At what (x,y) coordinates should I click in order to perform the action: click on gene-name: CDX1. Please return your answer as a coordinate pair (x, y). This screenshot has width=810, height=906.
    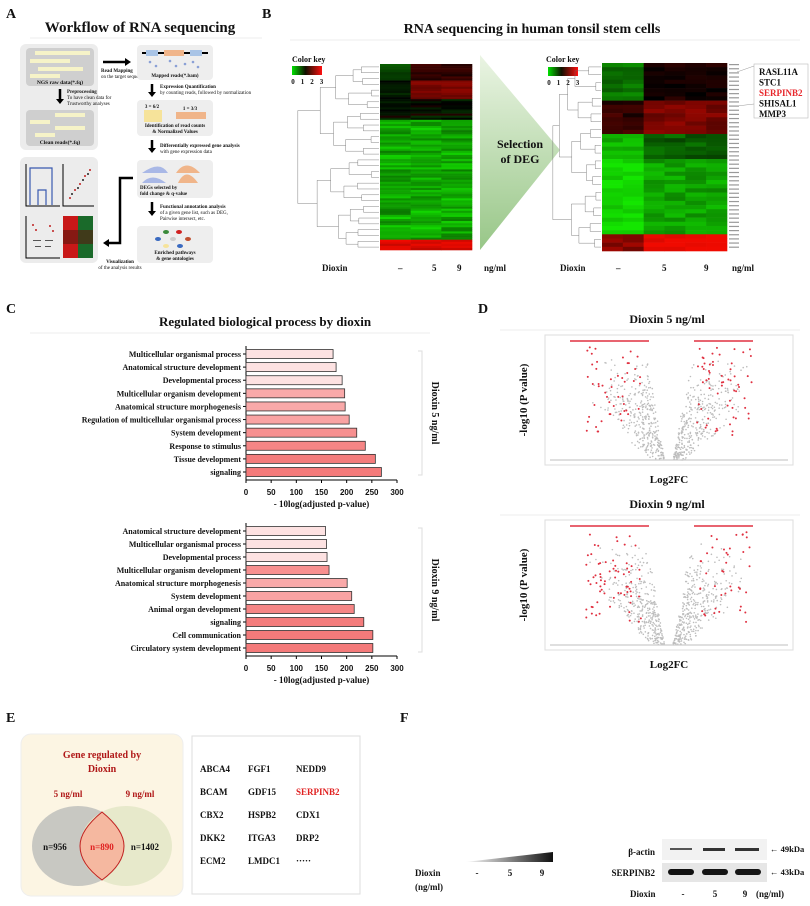
    Looking at the image, I should click on (308, 815).